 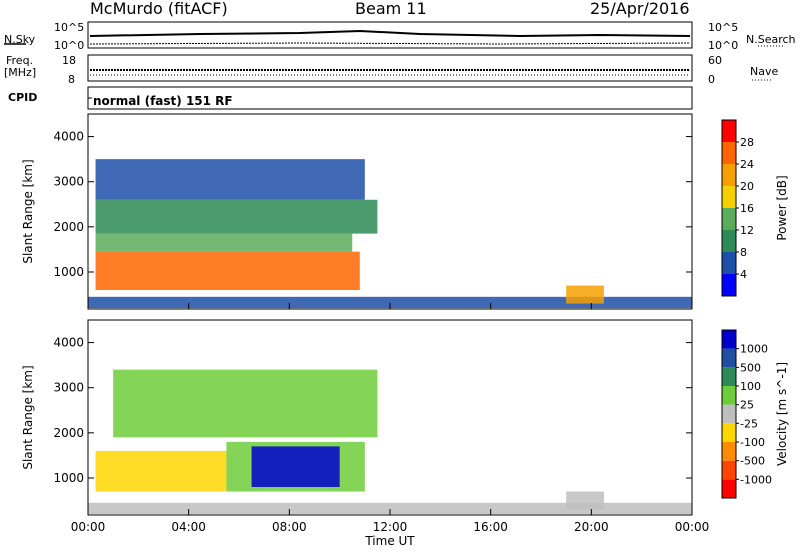 I want to click on cpid-text: normal (fast) 151 RF, so click(x=163, y=101).